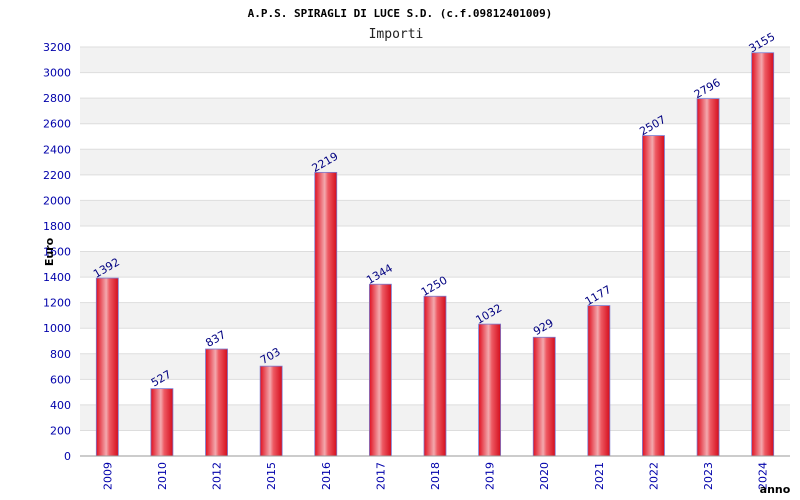 This screenshot has width=800, height=500. Describe the element at coordinates (67, 456) in the screenshot. I see `y-tick-label: 0` at that location.